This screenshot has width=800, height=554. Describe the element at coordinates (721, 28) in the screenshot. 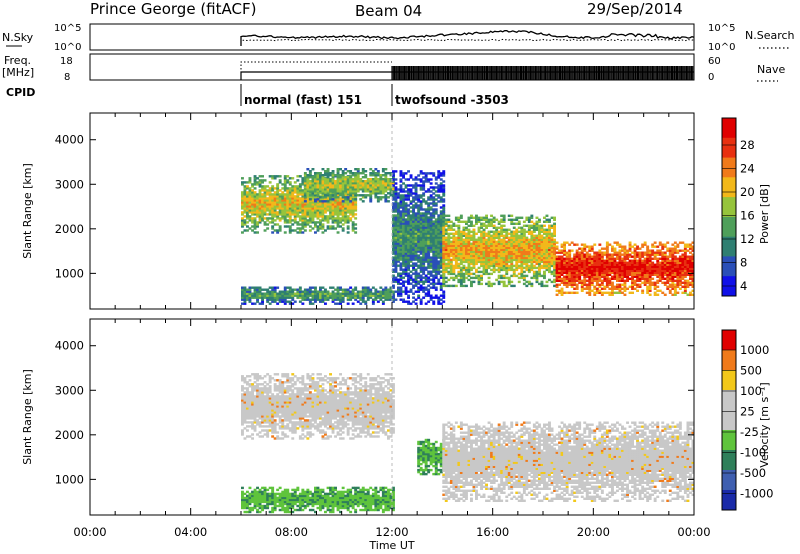

I see `nsearch-tick-top: 10^5` at that location.